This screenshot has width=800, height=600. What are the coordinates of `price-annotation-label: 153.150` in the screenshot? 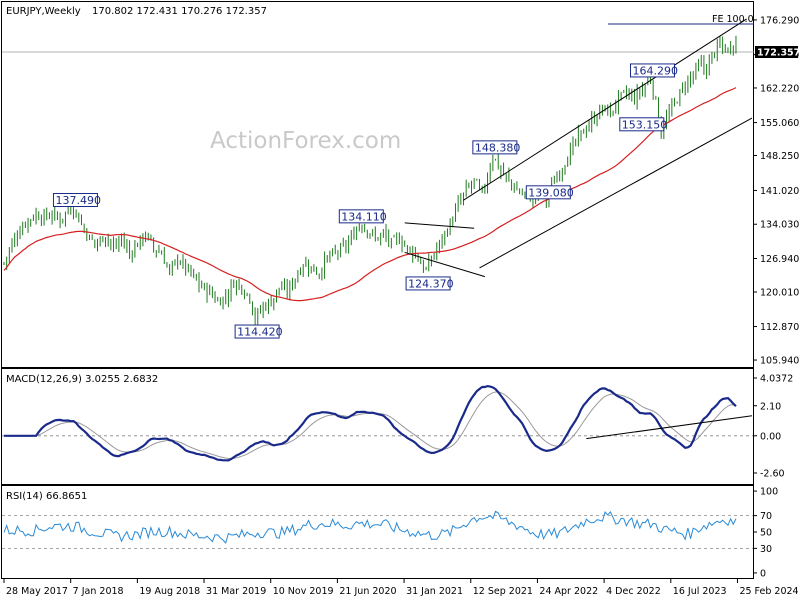 It's located at (645, 124).